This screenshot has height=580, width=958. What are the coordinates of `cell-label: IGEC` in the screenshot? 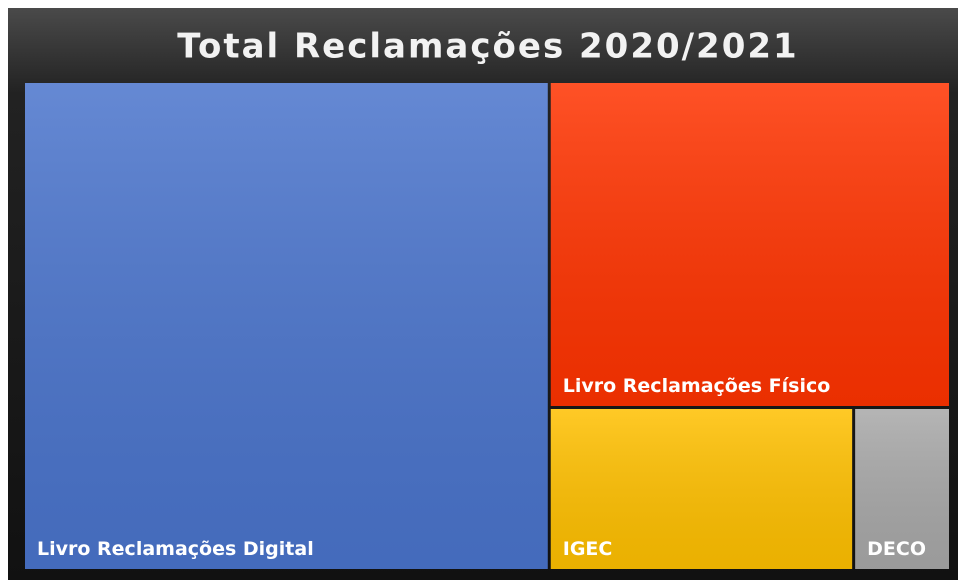 It's located at (588, 549).